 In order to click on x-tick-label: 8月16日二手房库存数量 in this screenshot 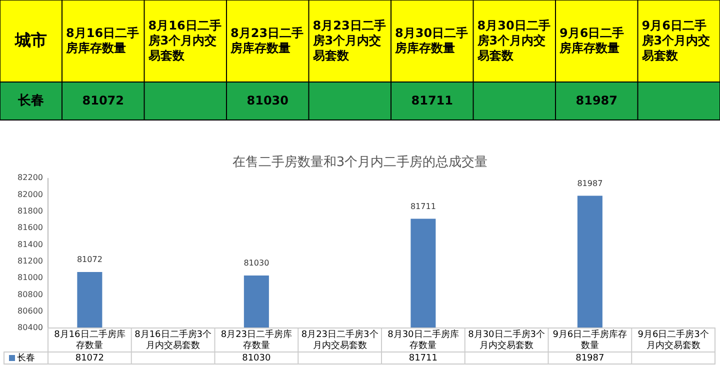, I will do `click(90, 339)`.